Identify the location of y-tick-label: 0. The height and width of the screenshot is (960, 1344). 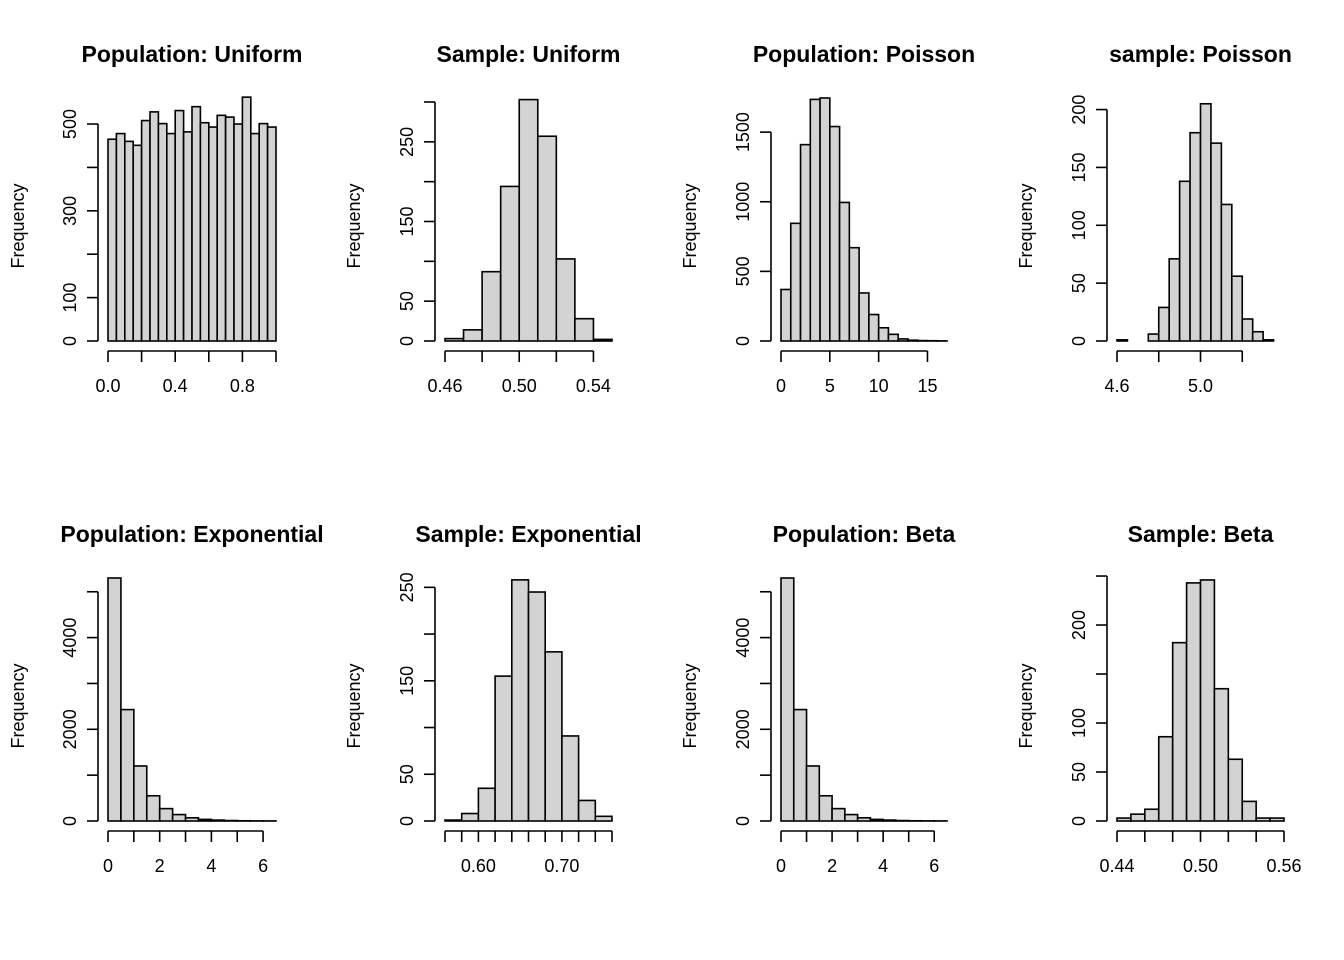
(1079, 821).